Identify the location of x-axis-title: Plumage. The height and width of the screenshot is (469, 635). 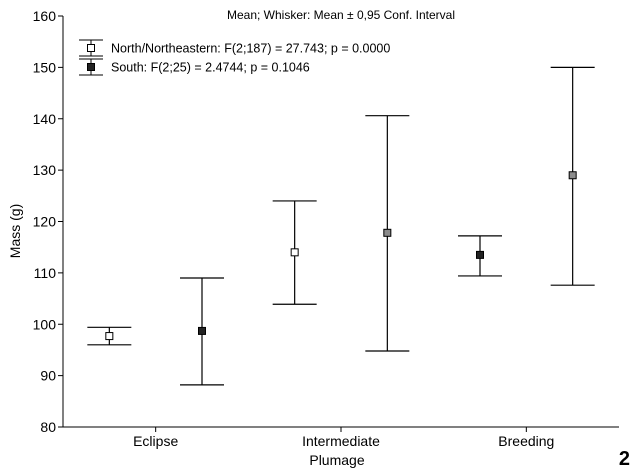
(336, 460).